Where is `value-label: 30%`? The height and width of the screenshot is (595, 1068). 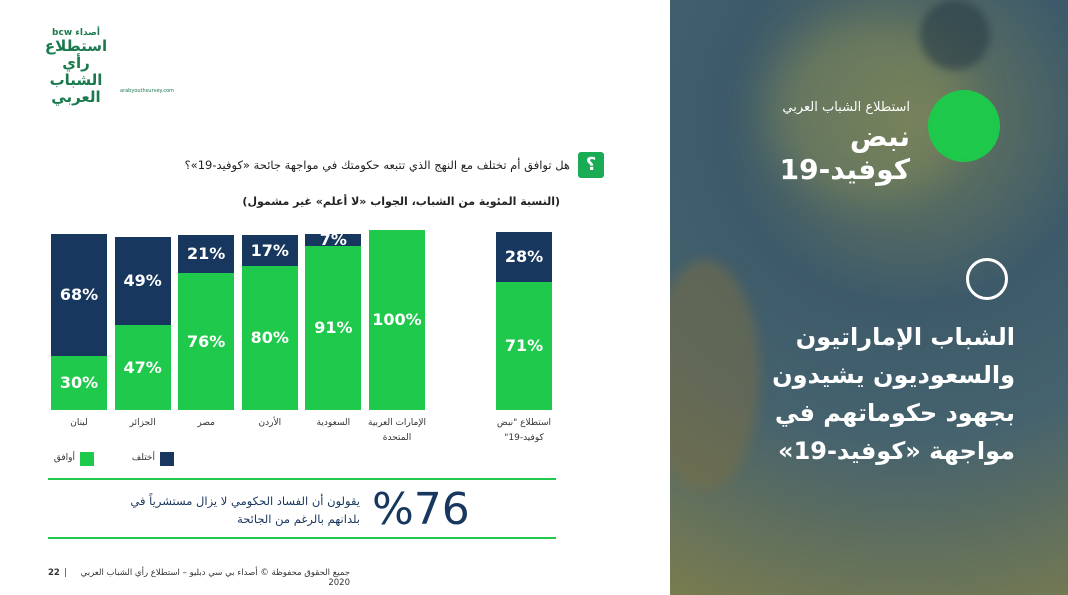 value-label: 30% is located at coordinates (79, 382).